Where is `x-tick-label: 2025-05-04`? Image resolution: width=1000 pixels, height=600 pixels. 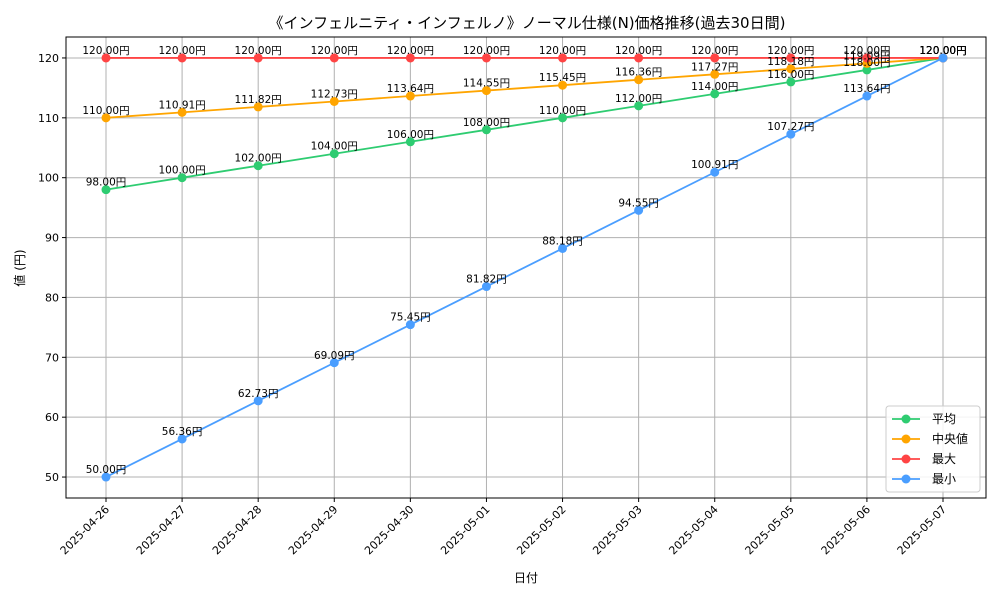
x-tick-label: 2025-05-04 is located at coordinates (693, 530).